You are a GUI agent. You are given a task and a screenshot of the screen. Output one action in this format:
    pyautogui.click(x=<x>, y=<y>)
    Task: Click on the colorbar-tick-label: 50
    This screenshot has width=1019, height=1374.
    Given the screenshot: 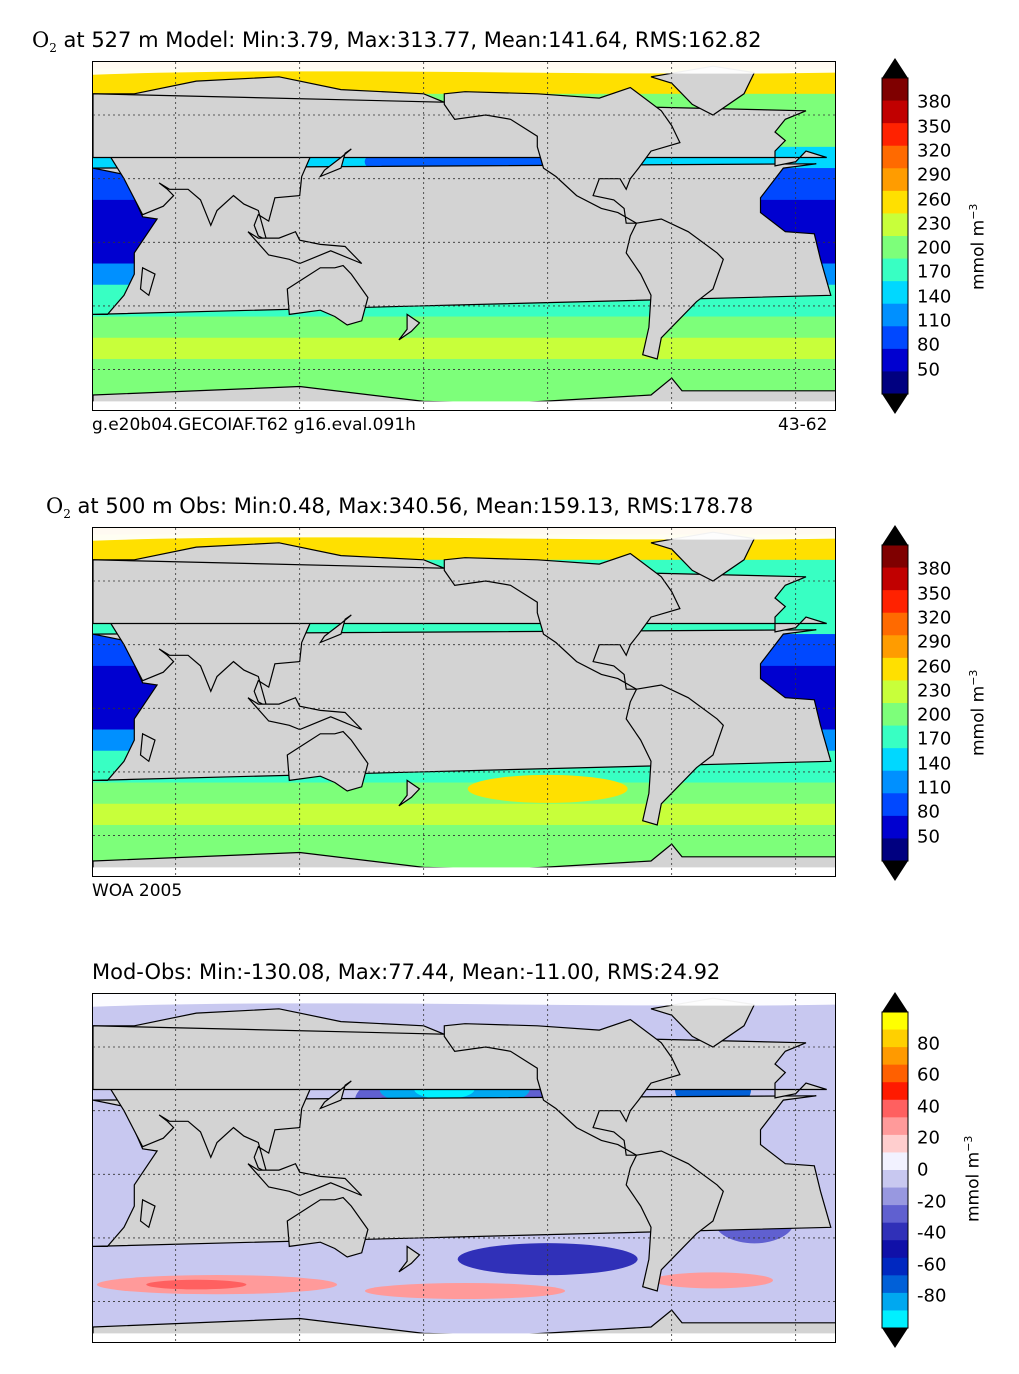 What is the action you would take?
    pyautogui.click(x=928, y=370)
    